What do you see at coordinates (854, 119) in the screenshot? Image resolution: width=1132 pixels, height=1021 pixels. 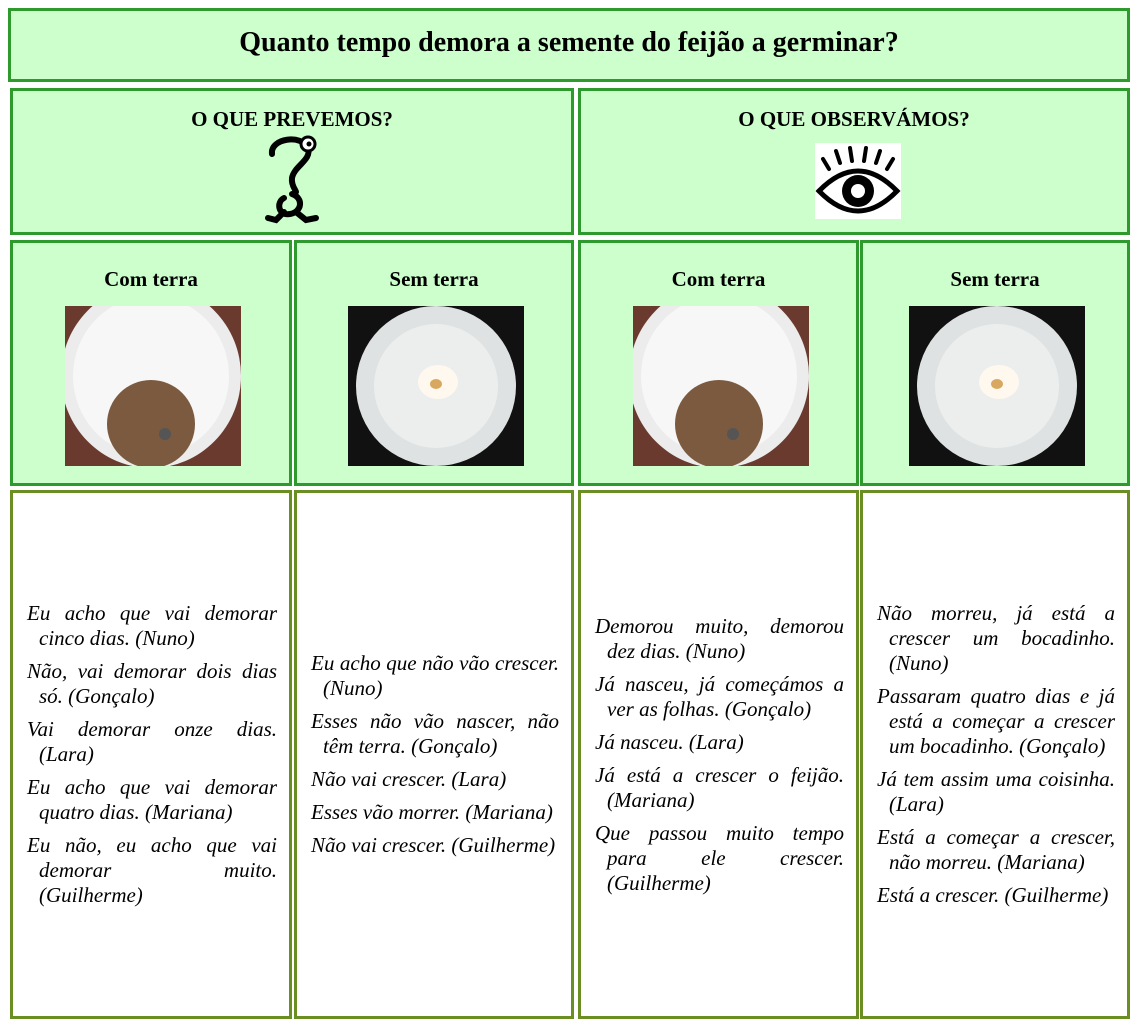 I see `section-heading: O QUE OBSERVÁMOS?` at bounding box center [854, 119].